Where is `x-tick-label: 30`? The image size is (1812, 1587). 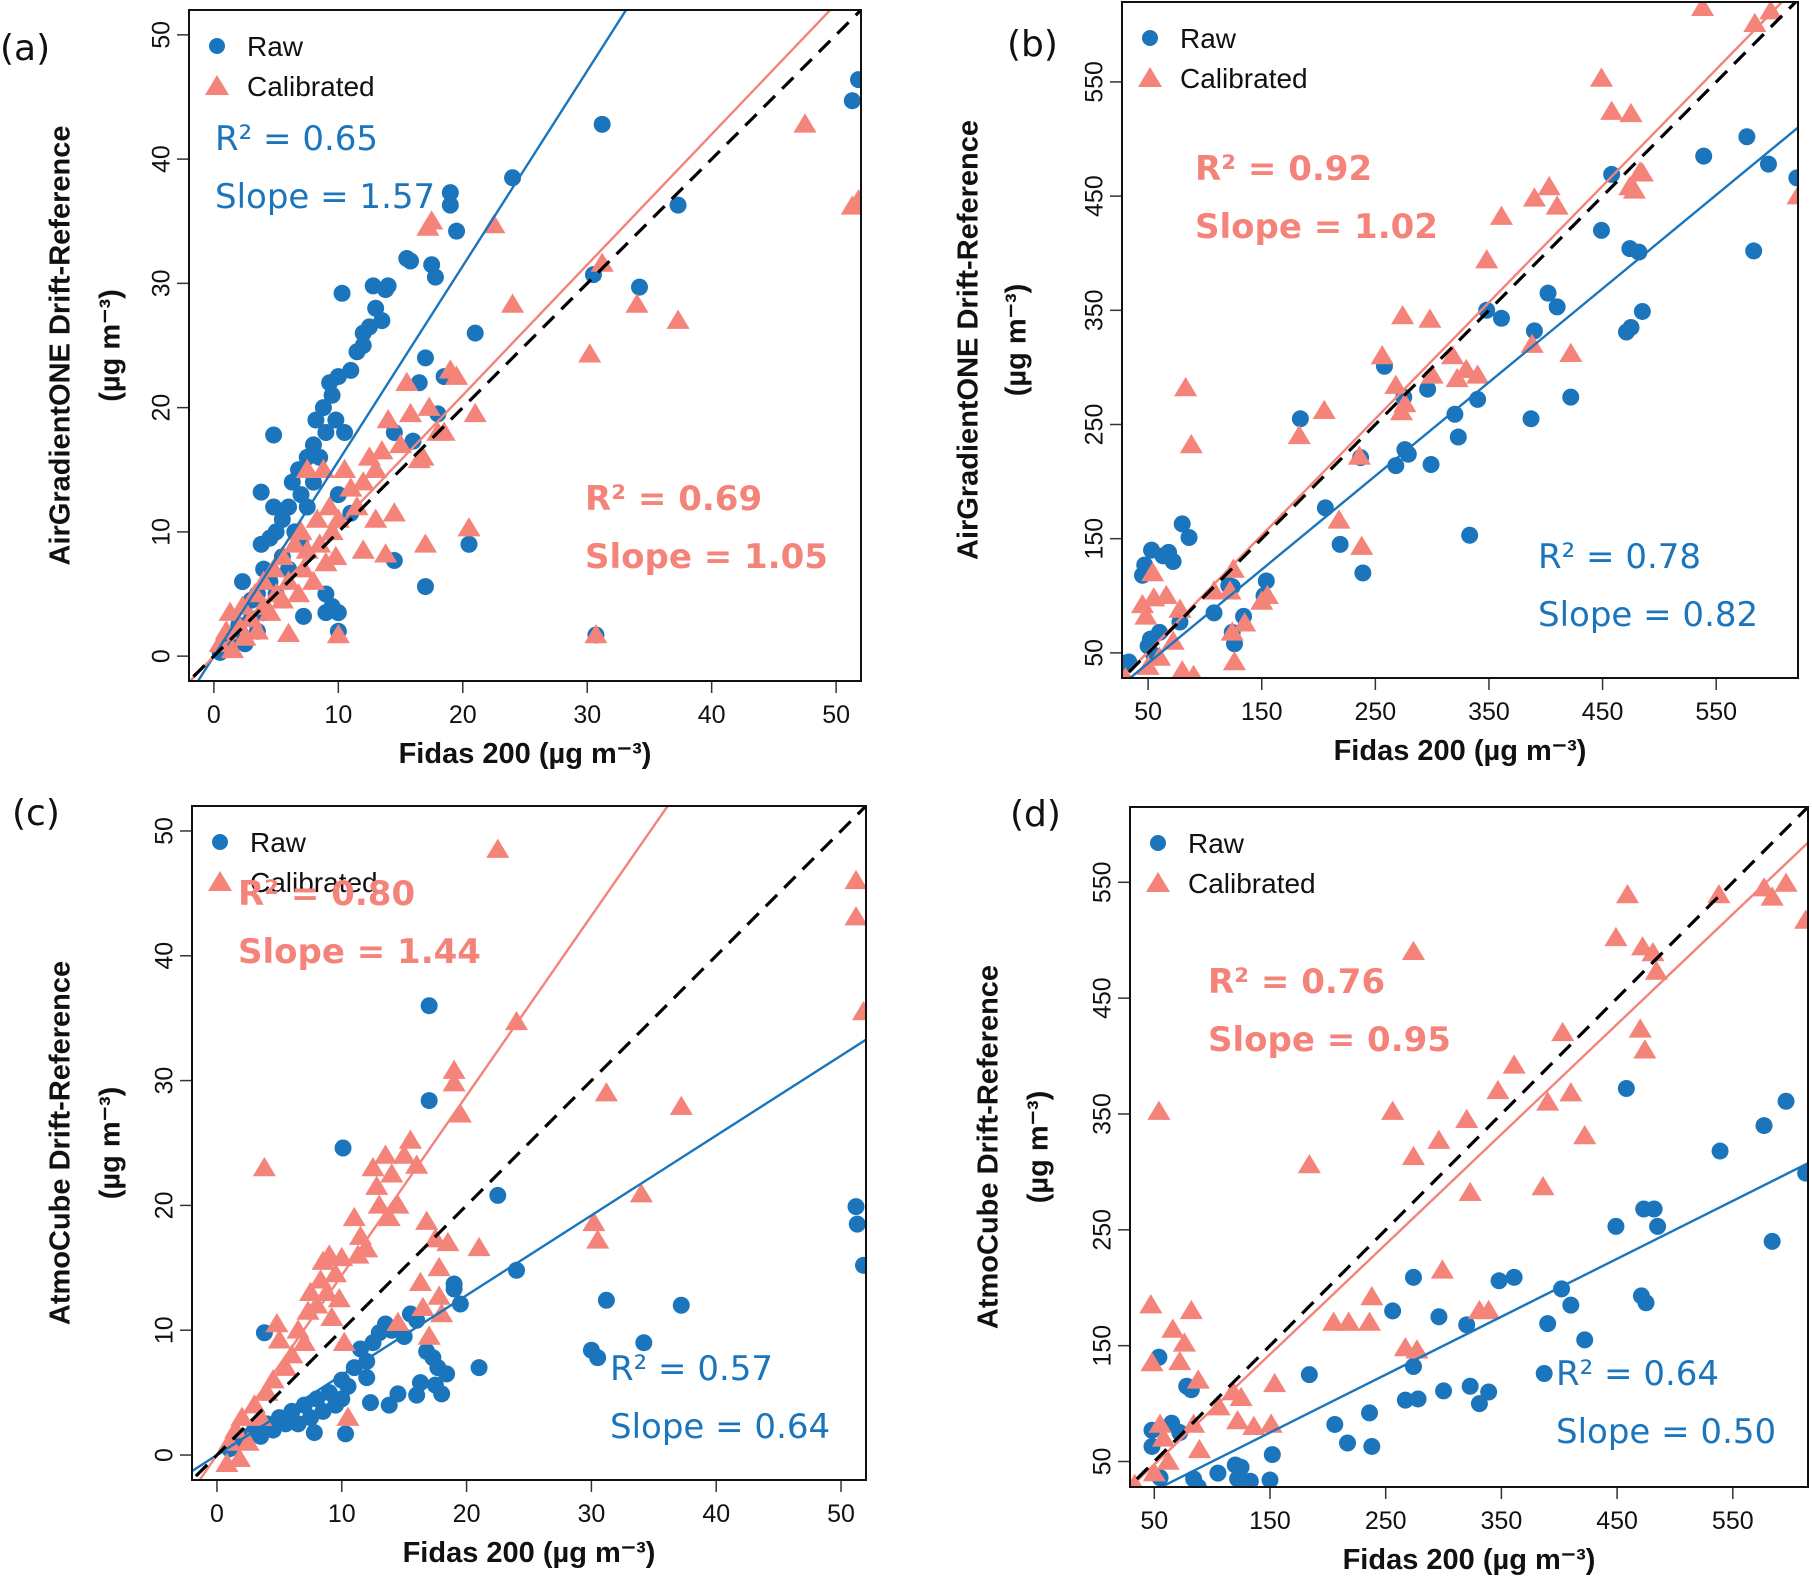 x-tick-label: 30 is located at coordinates (587, 715).